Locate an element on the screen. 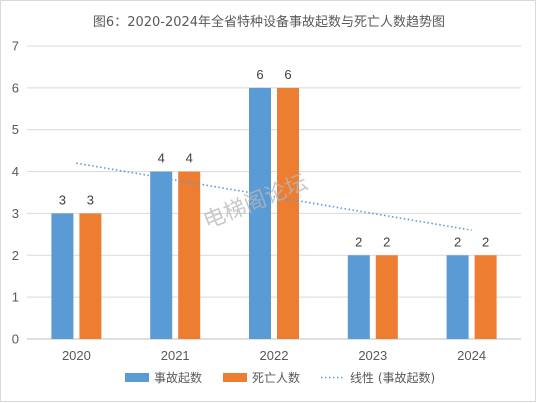  x-axis: 2020 2021 2022 2023 2024 is located at coordinates (274, 355).